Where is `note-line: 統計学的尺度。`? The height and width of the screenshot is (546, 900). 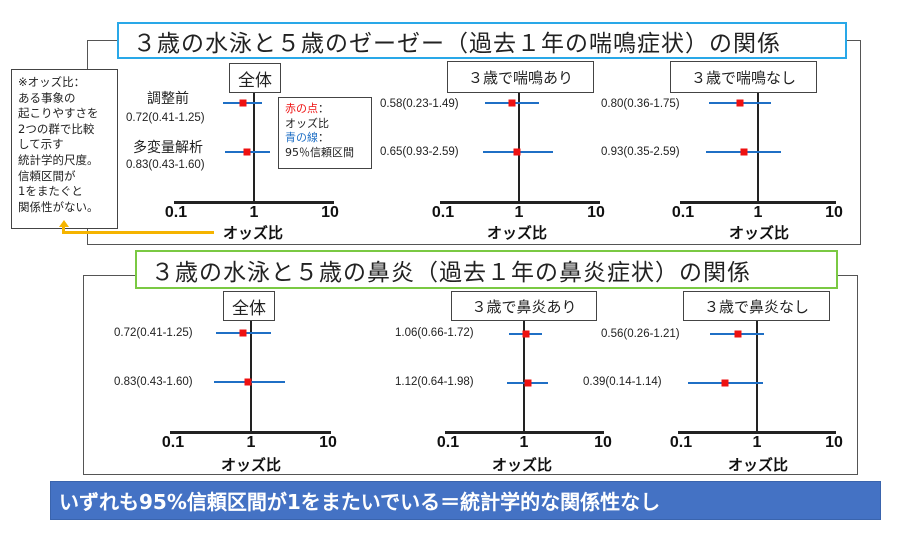 note-line: 統計学的尺度。 is located at coordinates (58, 159).